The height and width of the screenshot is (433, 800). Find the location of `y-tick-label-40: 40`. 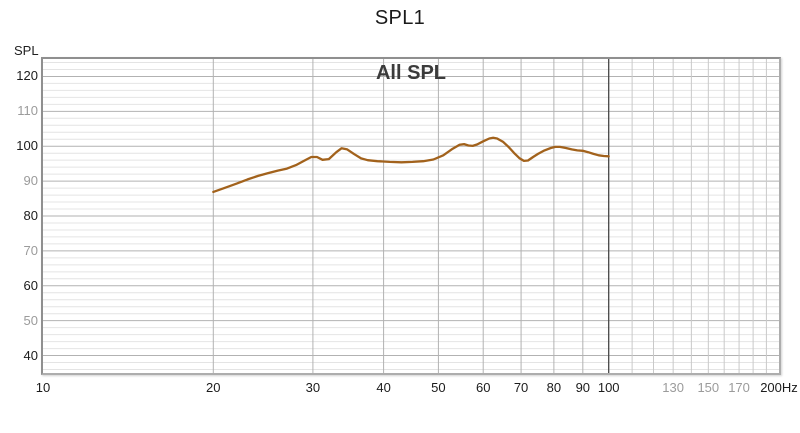

y-tick-label-40: 40 is located at coordinates (30, 355).